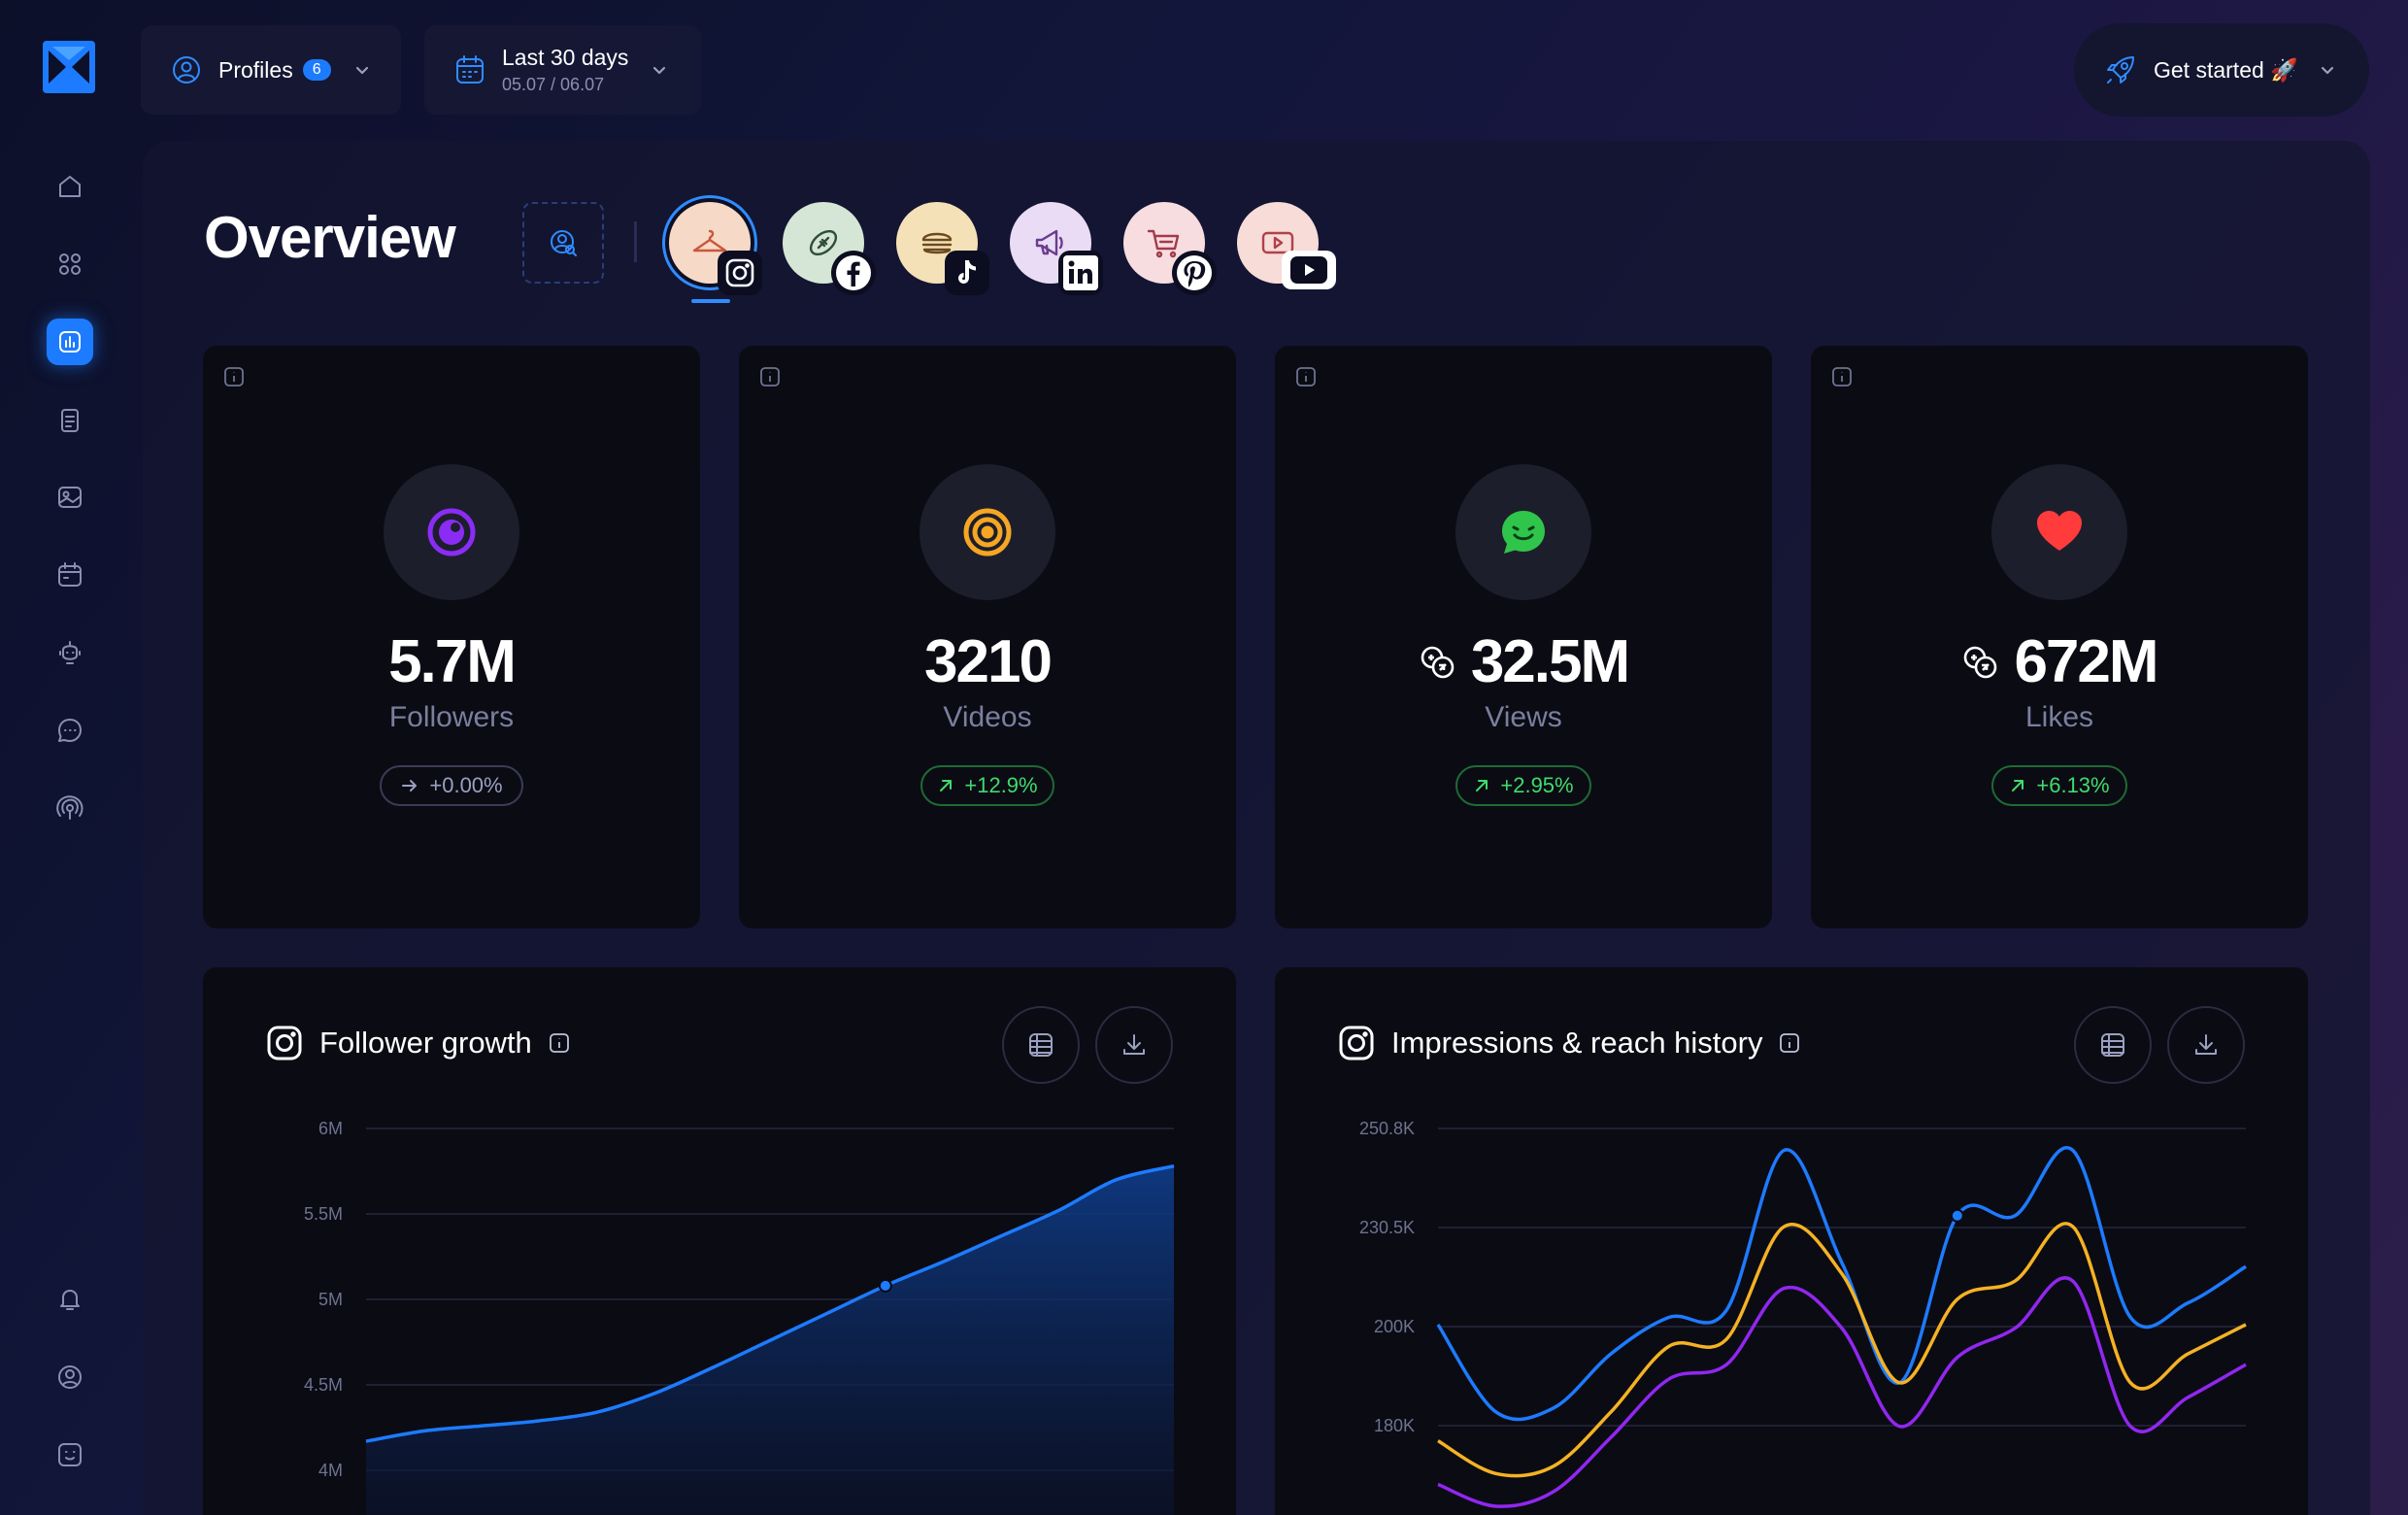  What do you see at coordinates (2226, 69) in the screenshot?
I see `get-started-label: Get started 🚀` at bounding box center [2226, 69].